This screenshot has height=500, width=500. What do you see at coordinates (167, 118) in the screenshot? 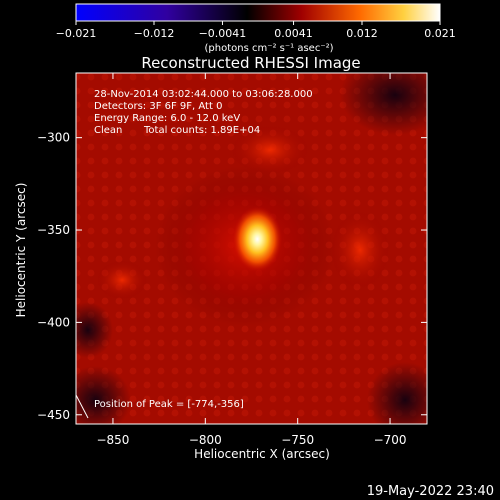
I see `energy-range: Energy Range: 6.0 - 12.0 keV` at bounding box center [167, 118].